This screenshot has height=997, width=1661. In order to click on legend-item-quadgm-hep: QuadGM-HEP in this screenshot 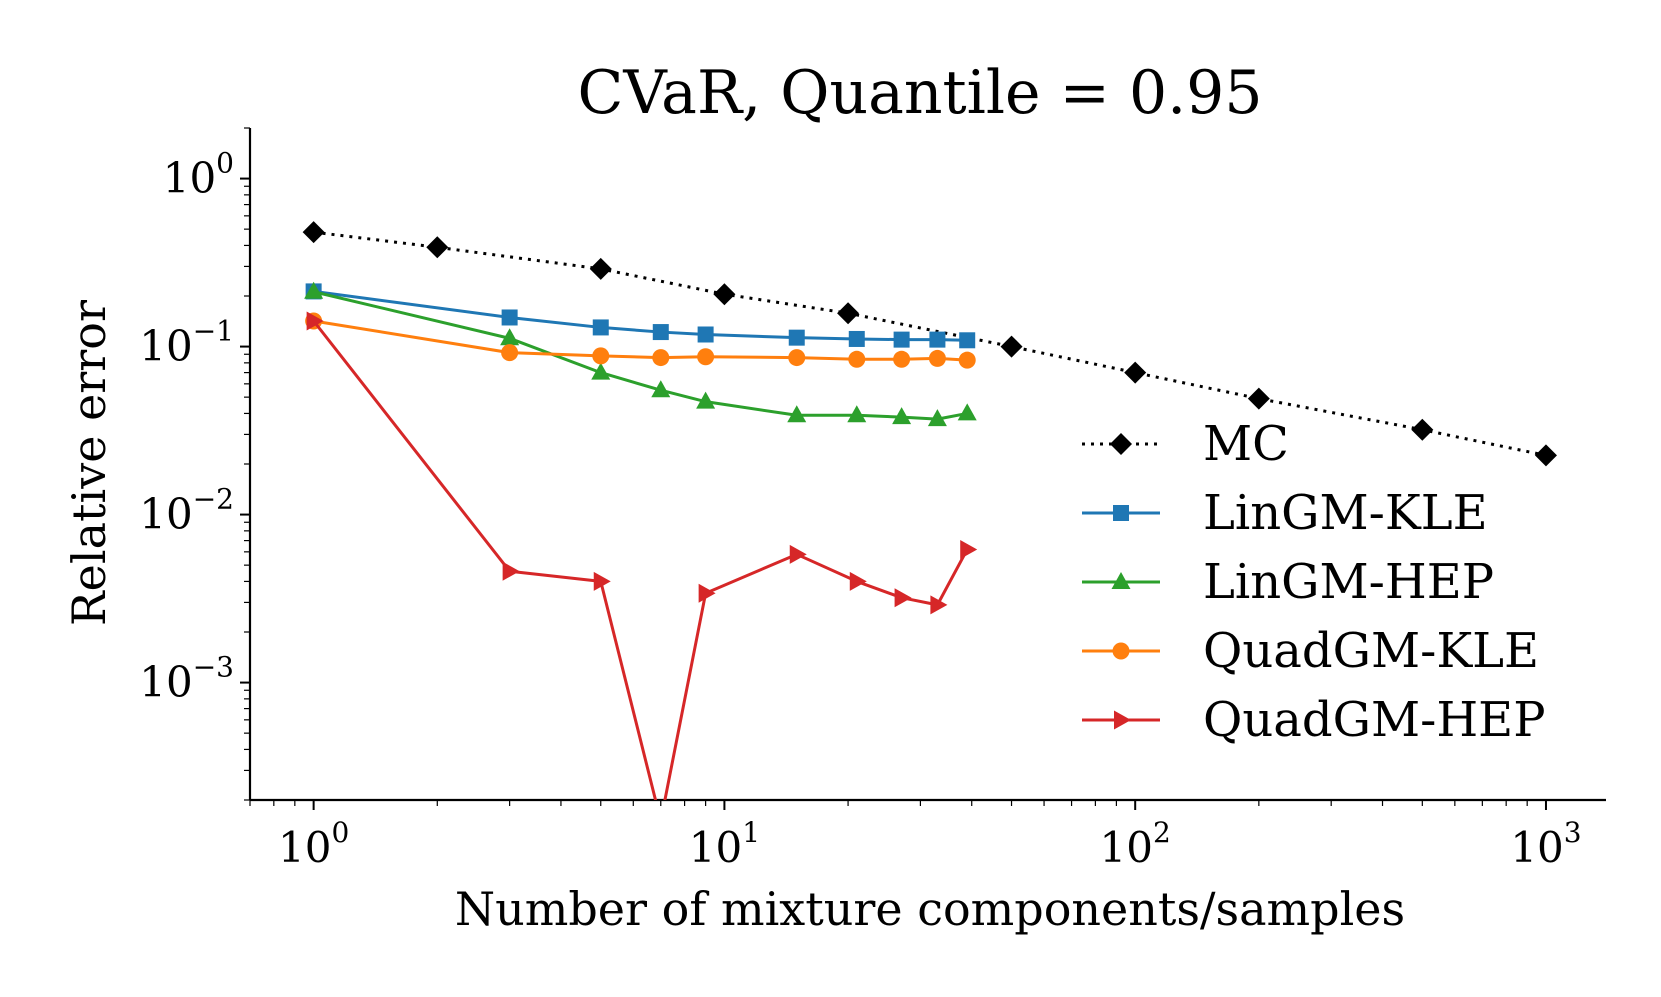, I will do `click(1314, 720)`.